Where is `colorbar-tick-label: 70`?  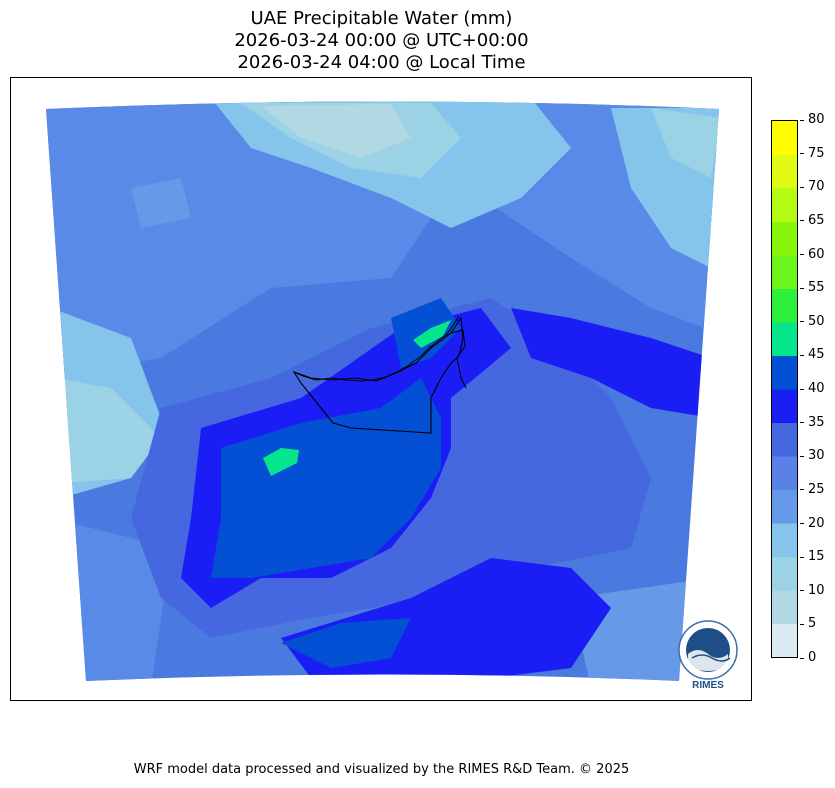
colorbar-tick-label: 70 is located at coordinates (816, 187).